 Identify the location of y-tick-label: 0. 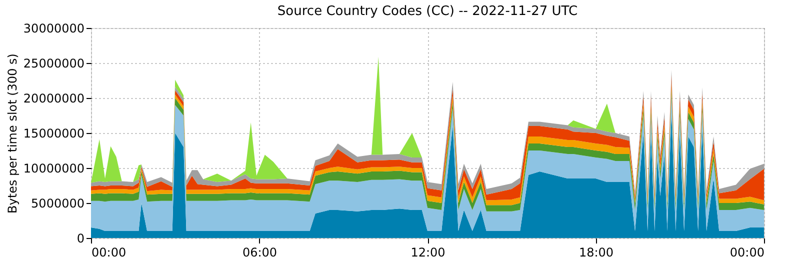
(80, 239).